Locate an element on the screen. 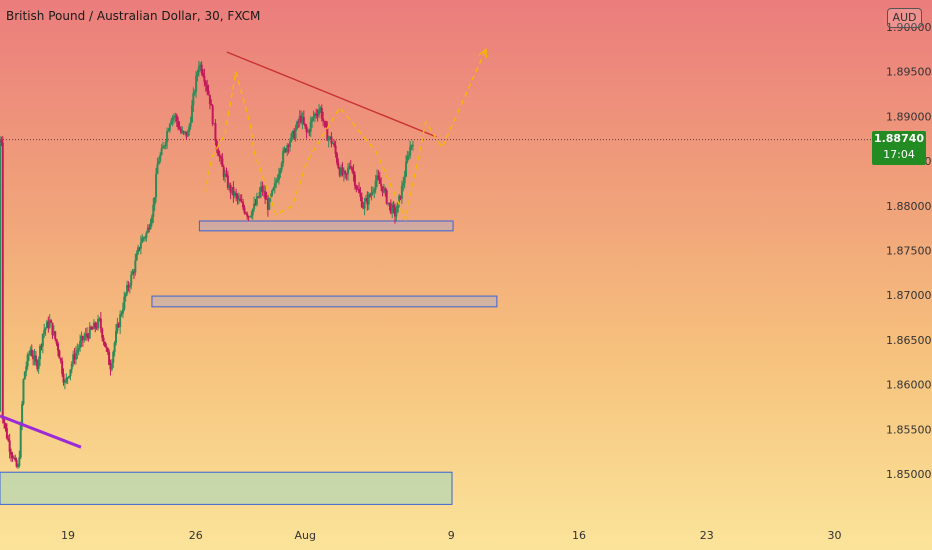 This screenshot has width=932, height=550. y-tick-label: 1.88000 is located at coordinates (909, 206).